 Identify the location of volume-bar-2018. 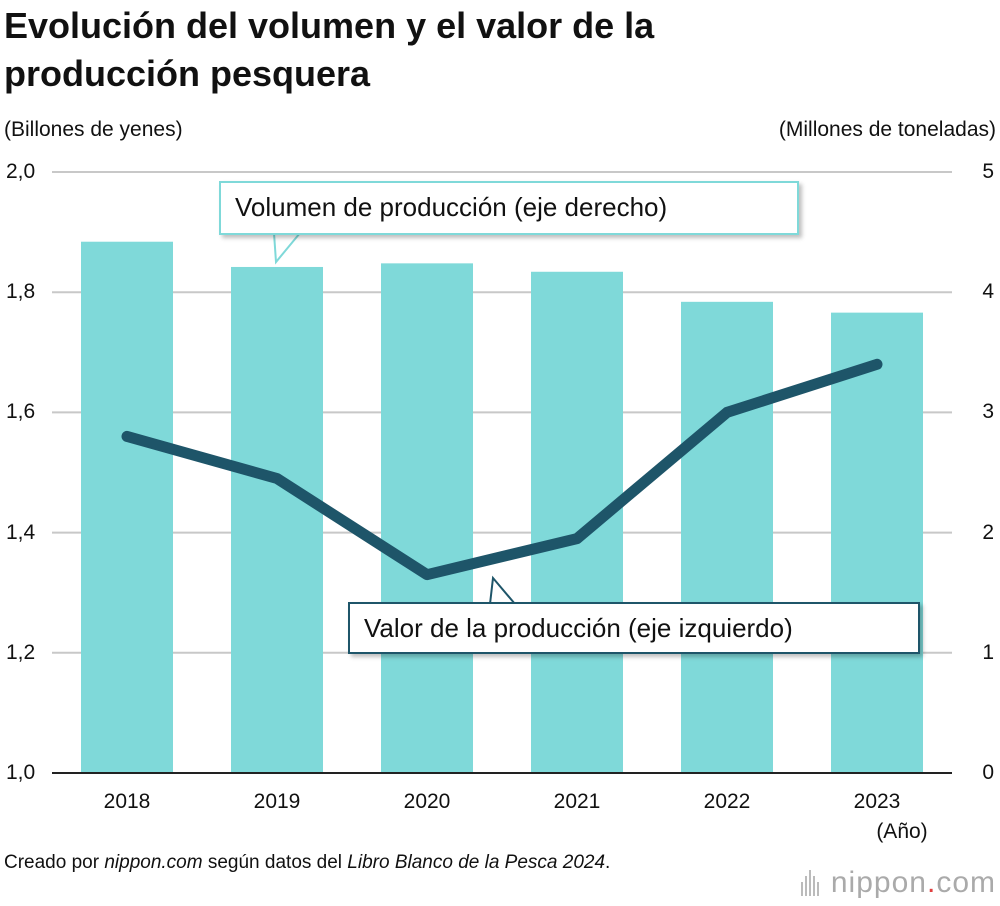
(127, 507).